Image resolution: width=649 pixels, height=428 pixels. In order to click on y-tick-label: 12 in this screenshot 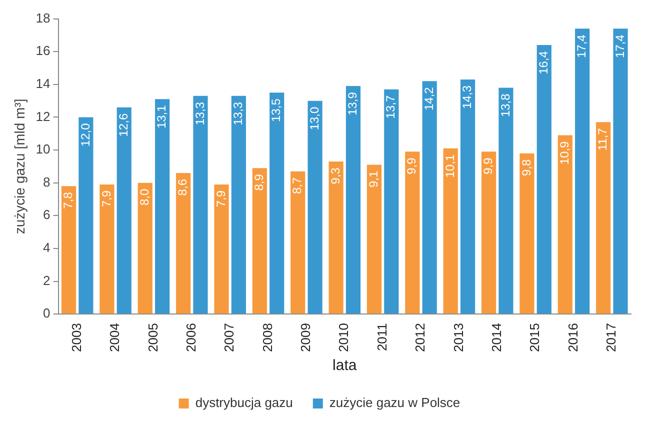, I will do `click(43, 116)`.